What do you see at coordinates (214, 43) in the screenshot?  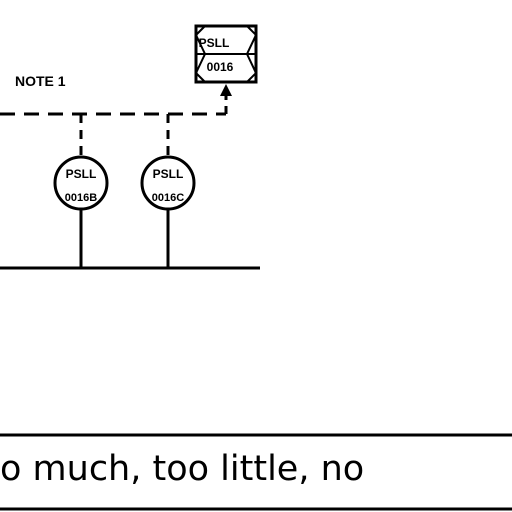 I see `plc-tag-function: PSLL` at bounding box center [214, 43].